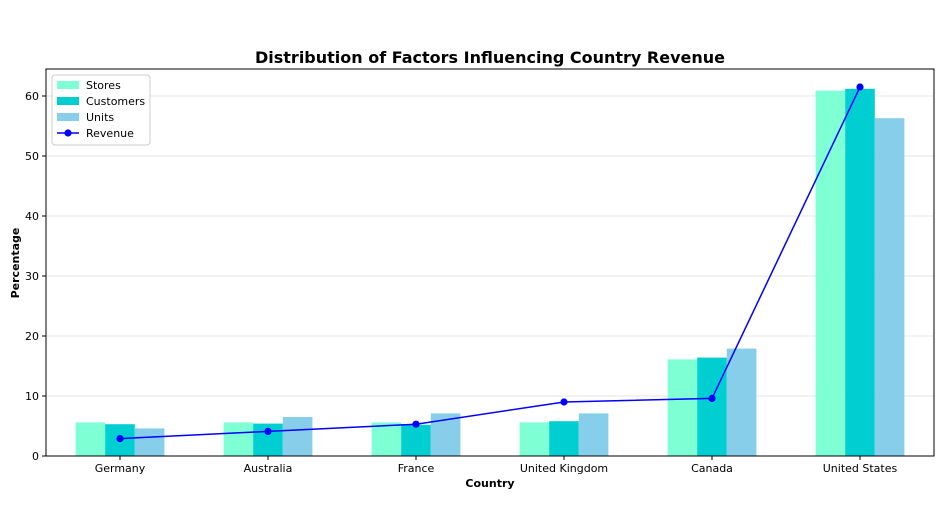  Describe the element at coordinates (489, 483) in the screenshot. I see `x-axis-label: Country` at that location.